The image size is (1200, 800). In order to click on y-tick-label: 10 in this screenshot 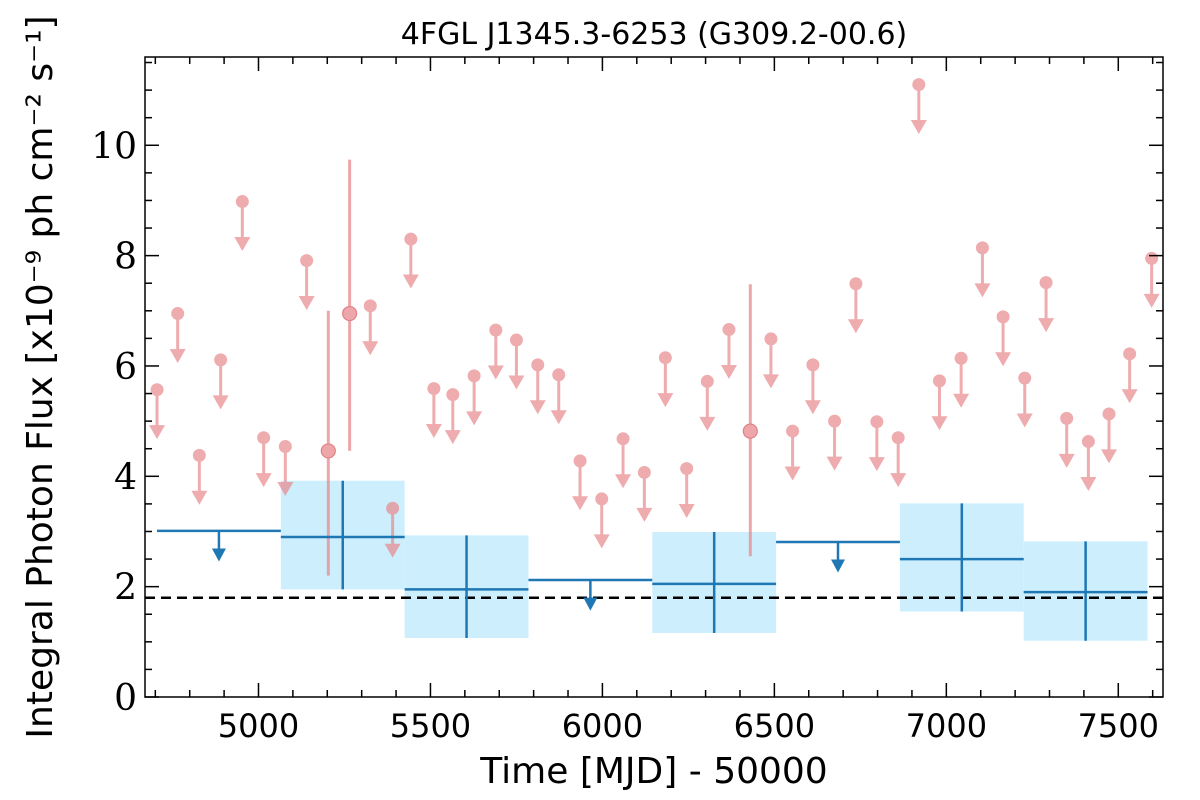, I will do `click(114, 146)`.